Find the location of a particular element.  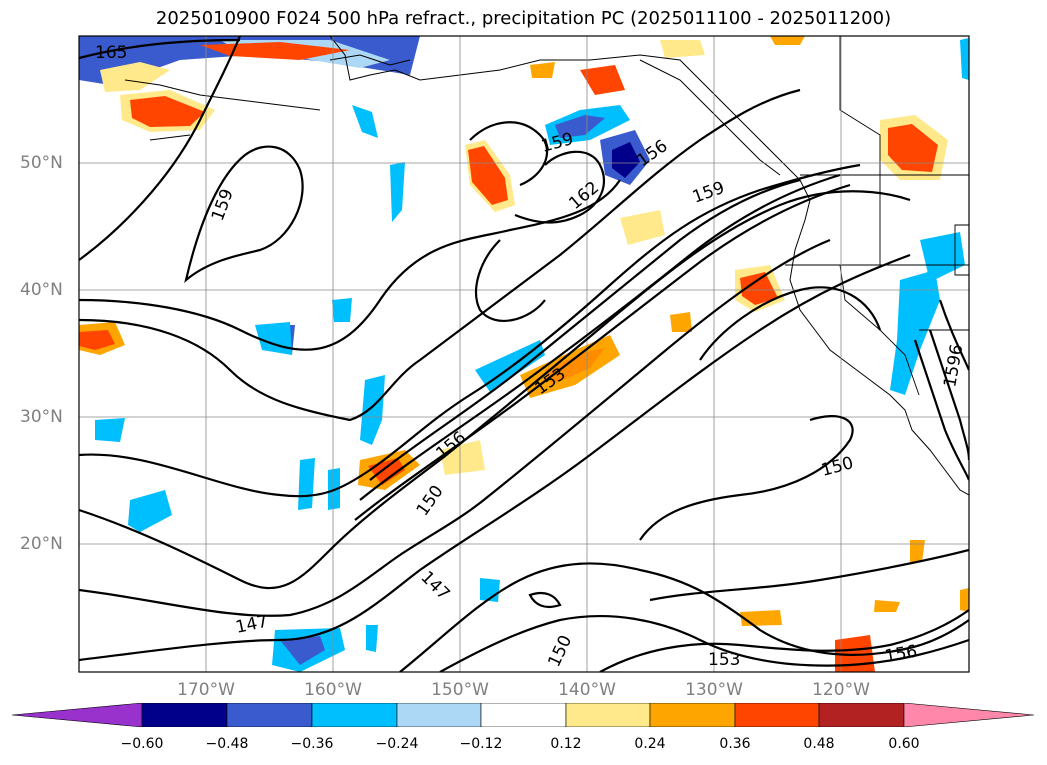

colorbar-tick-8: 0.48 is located at coordinates (819, 744).